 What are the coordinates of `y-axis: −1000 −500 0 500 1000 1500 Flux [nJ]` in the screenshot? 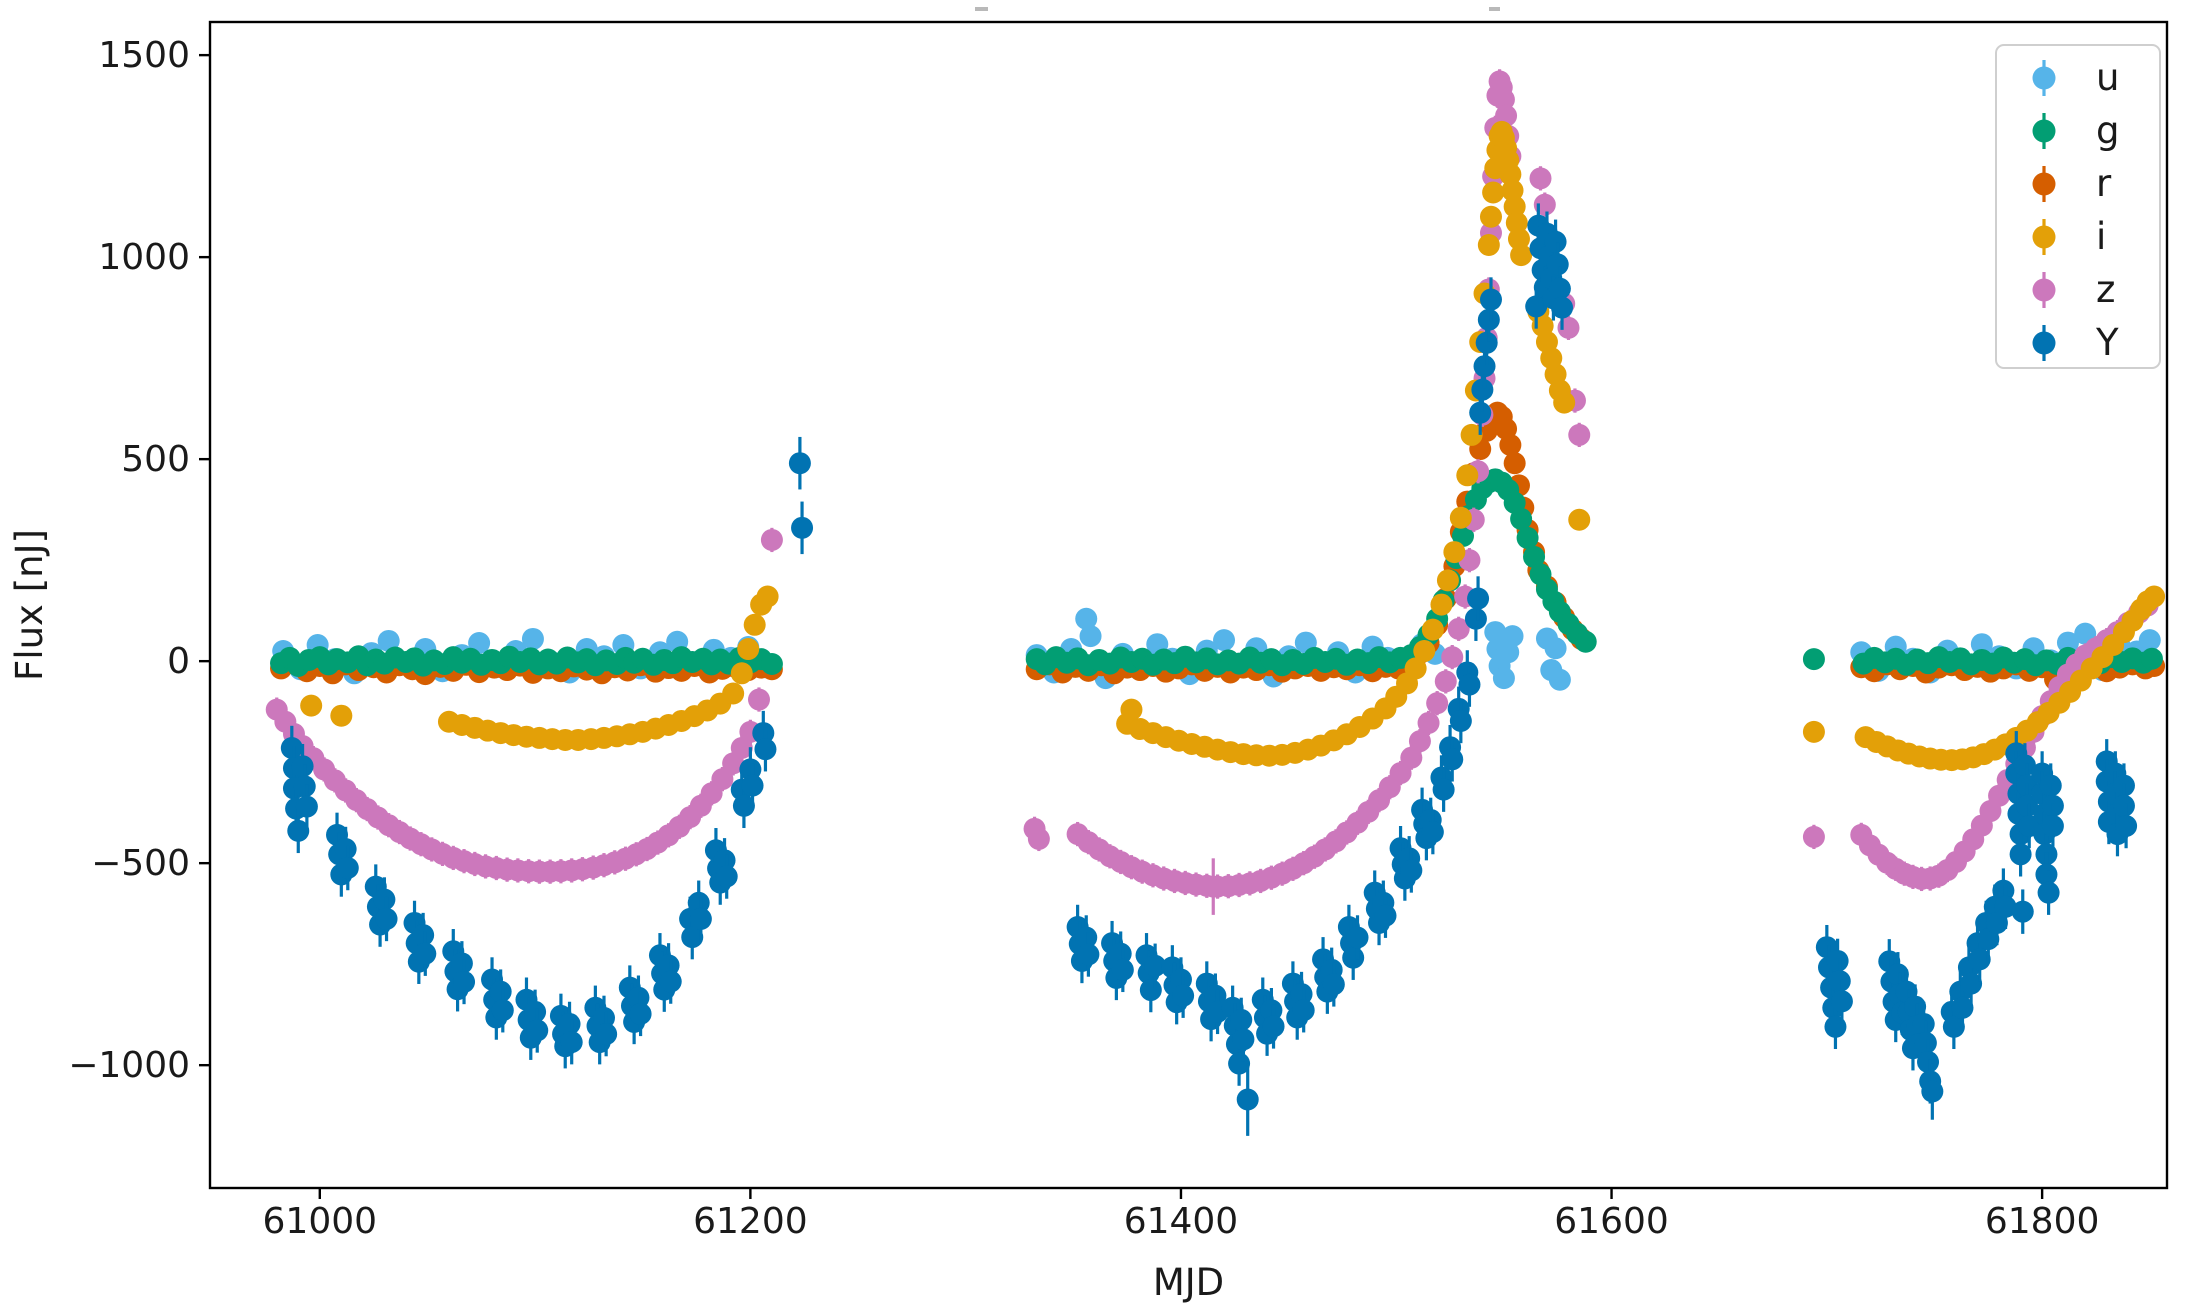 It's located at (109, 560).